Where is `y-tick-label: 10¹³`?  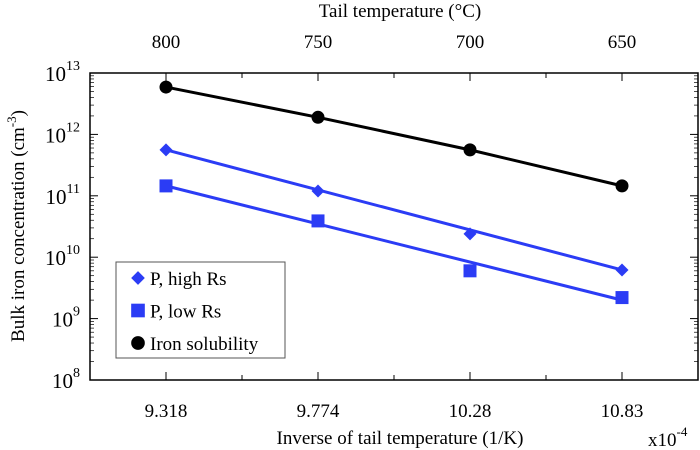
y-tick-label: 10¹³ is located at coordinates (62, 72).